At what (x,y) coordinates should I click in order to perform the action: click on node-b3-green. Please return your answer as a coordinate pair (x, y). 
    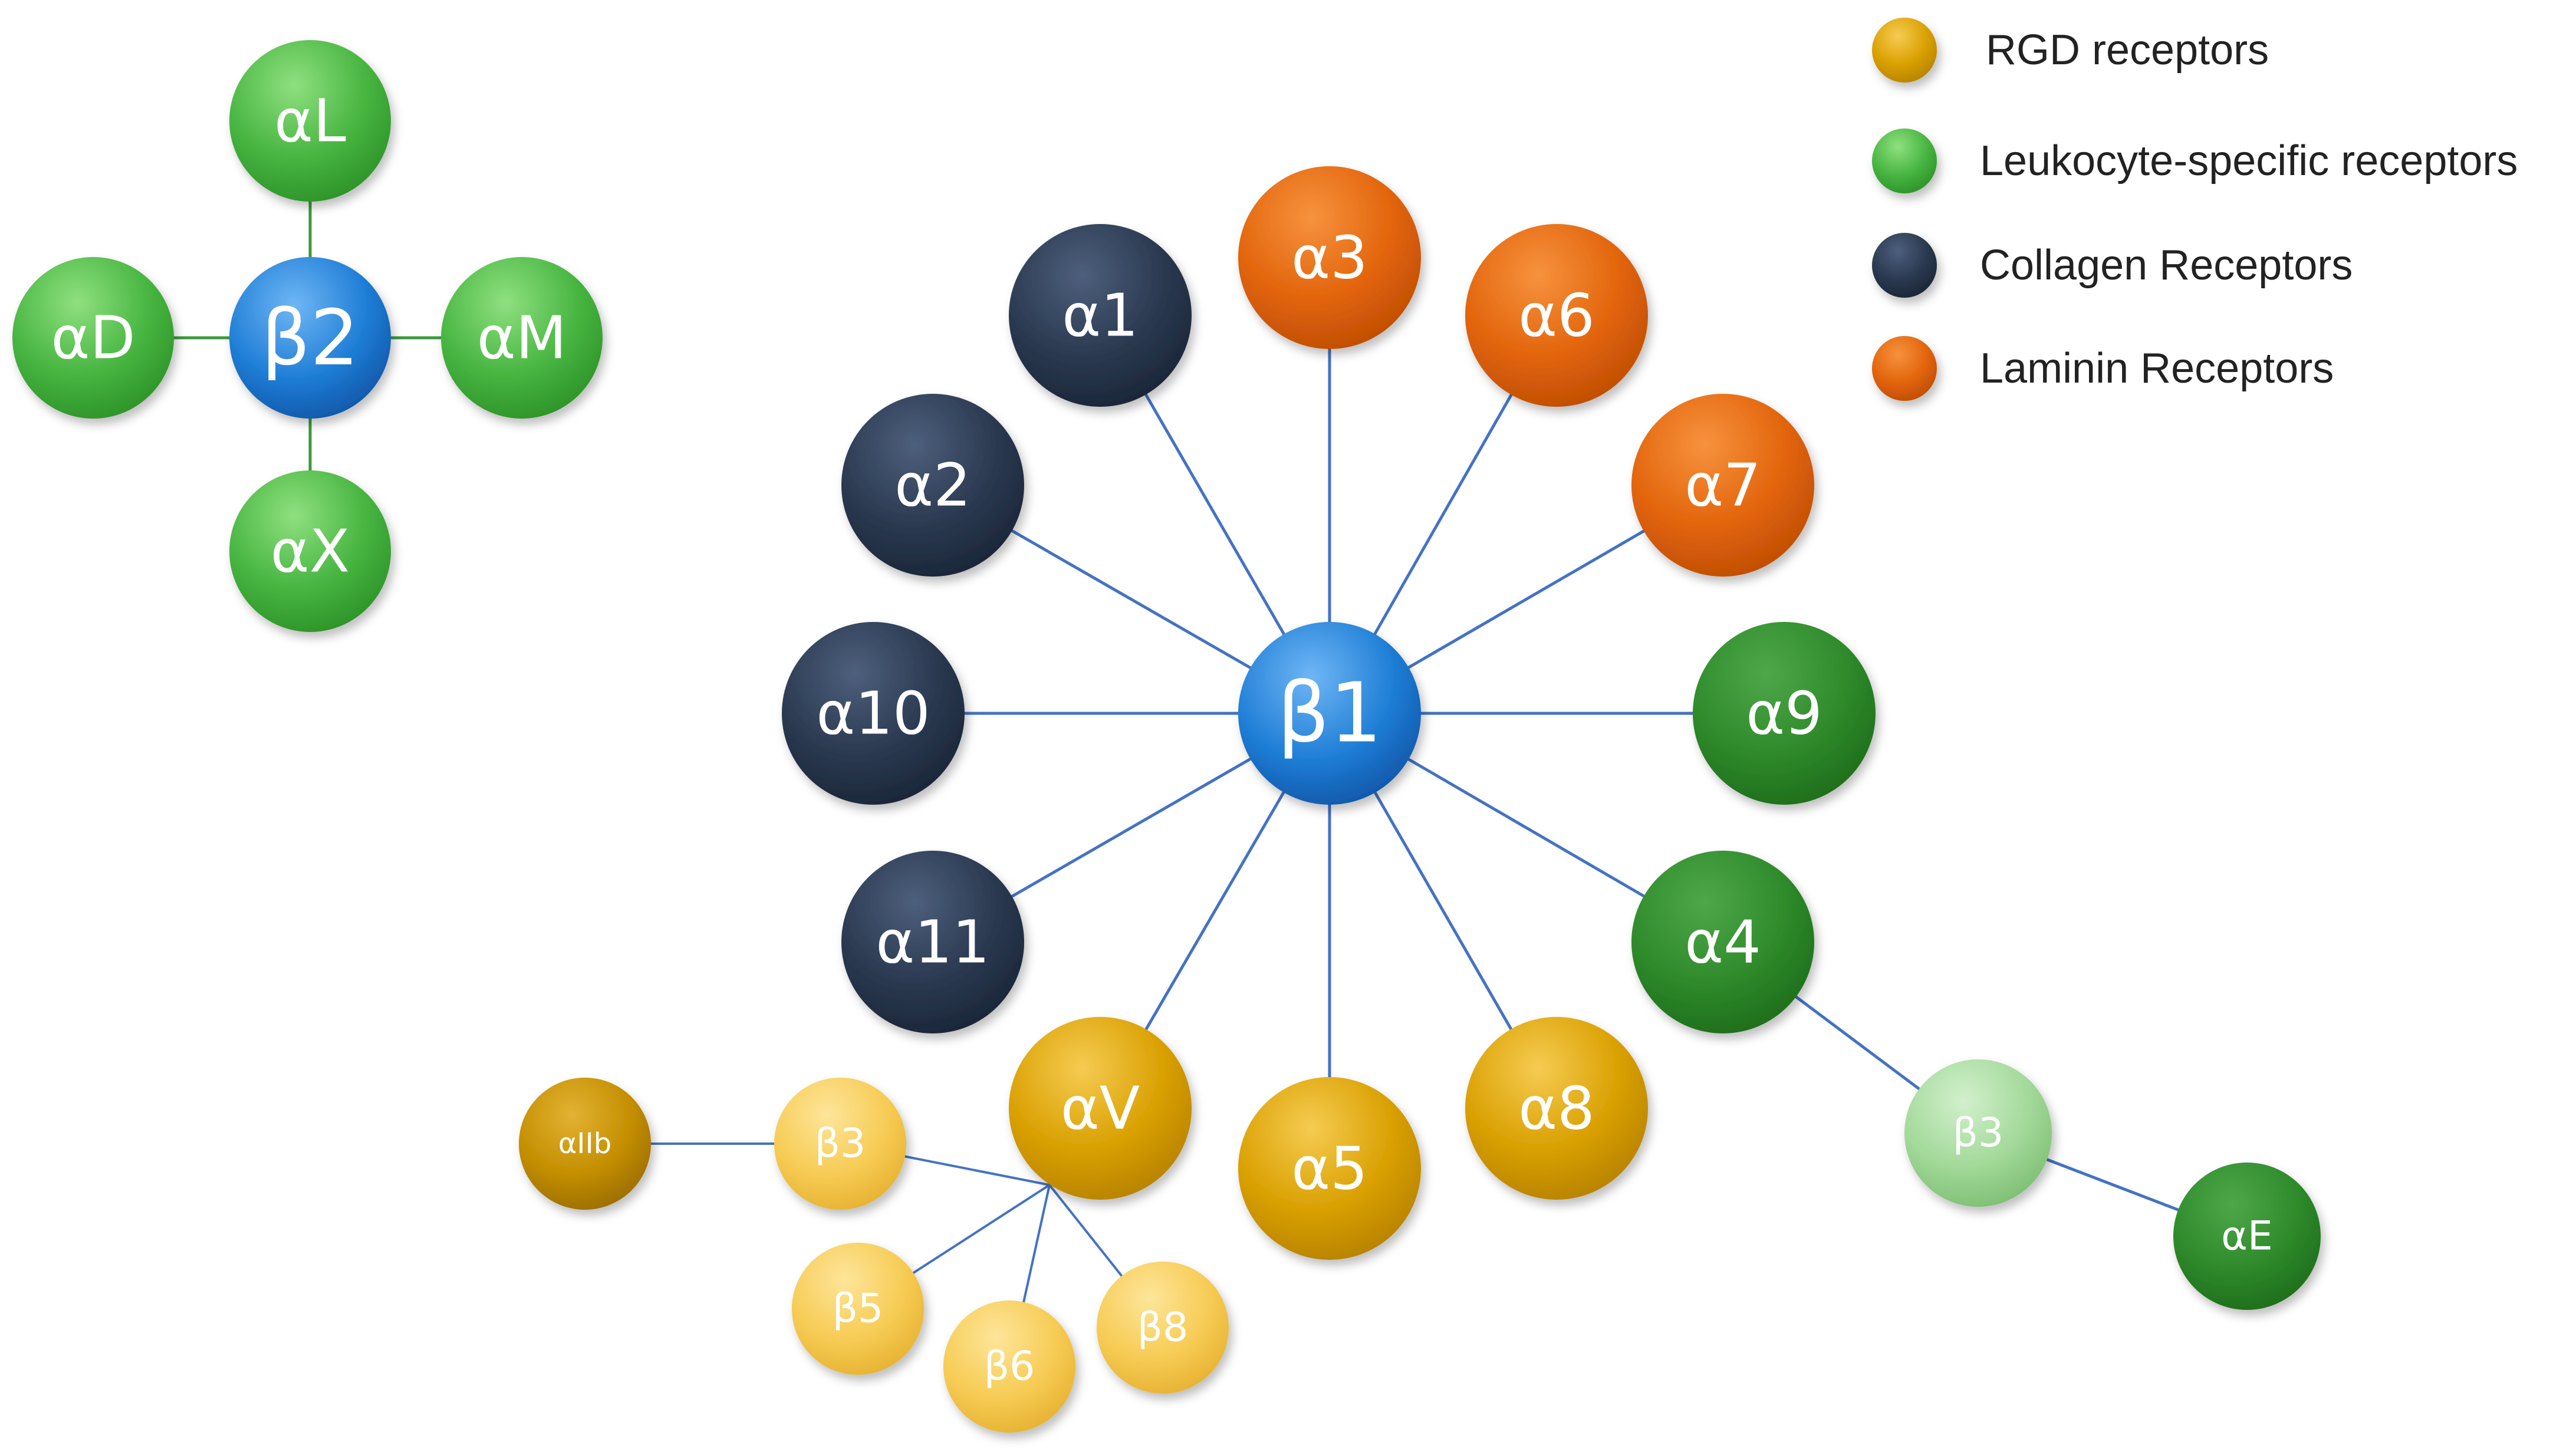
    Looking at the image, I should click on (1978, 1133).